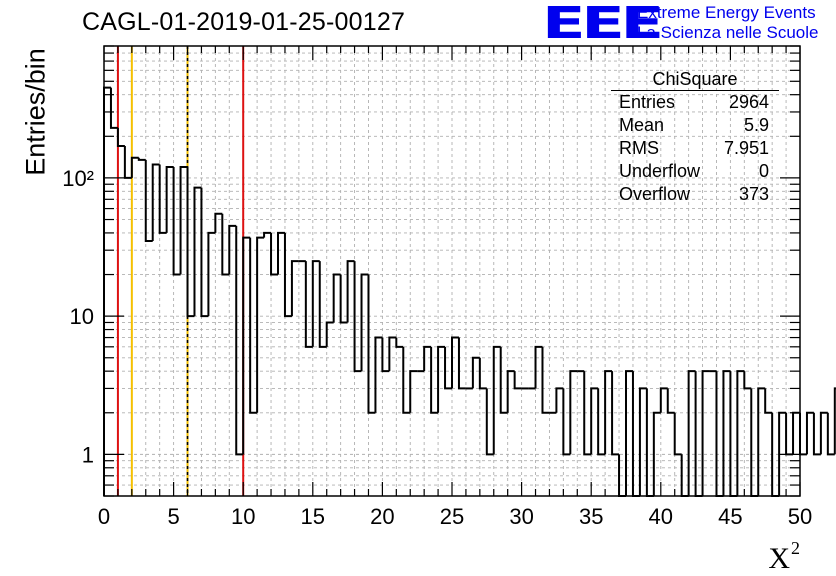 This screenshot has width=836, height=576. What do you see at coordinates (591, 516) in the screenshot?
I see `x-tick-label: 35` at bounding box center [591, 516].